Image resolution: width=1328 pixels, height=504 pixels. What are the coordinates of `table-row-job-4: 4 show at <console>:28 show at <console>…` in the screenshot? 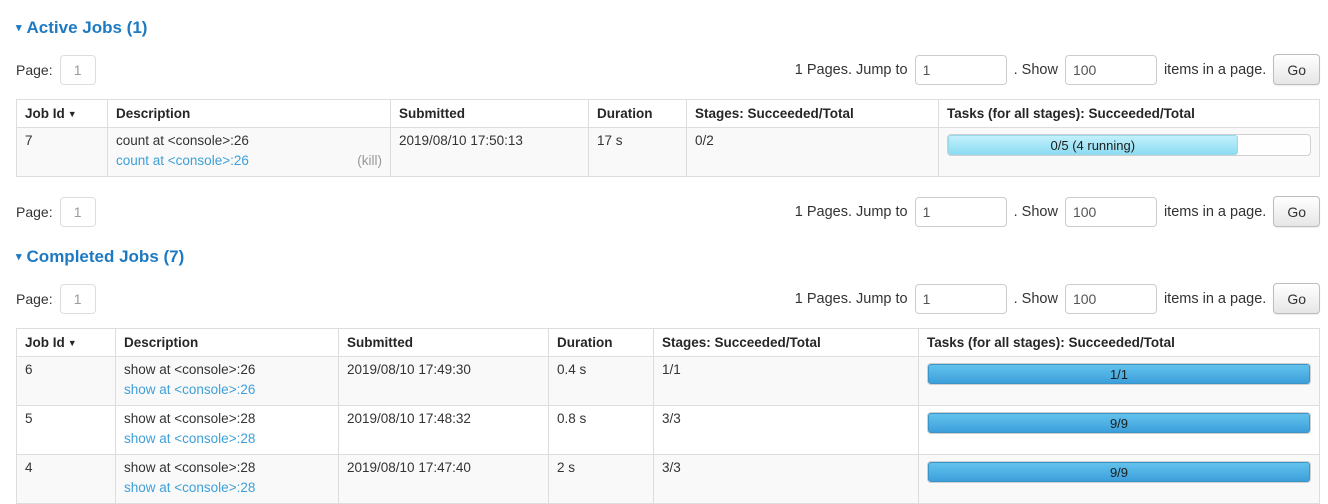 It's located at (668, 479).